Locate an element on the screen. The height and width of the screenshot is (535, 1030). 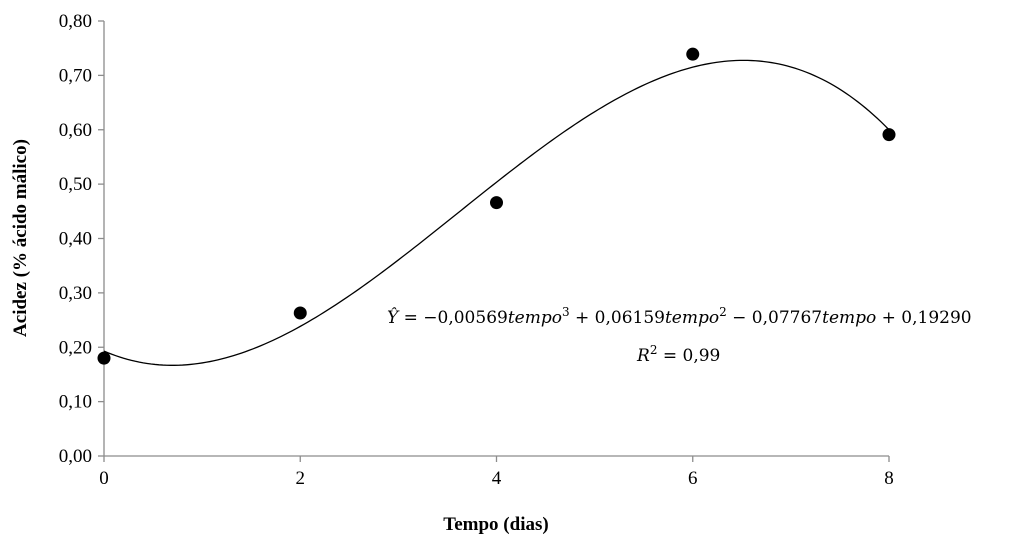
x-tick-label: 4 is located at coordinates (497, 478).